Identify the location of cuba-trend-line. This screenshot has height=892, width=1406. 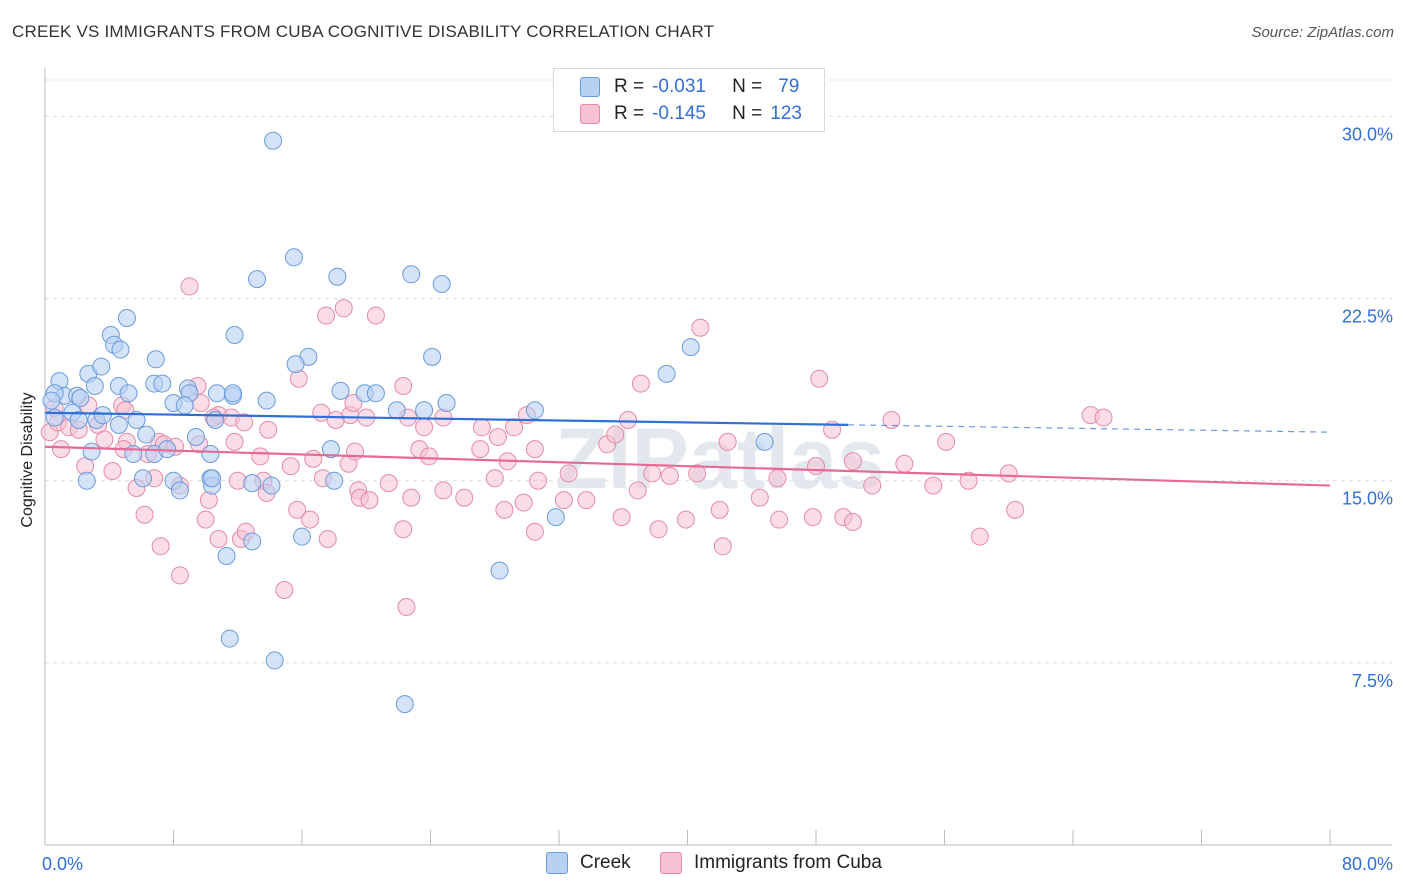
(687, 466).